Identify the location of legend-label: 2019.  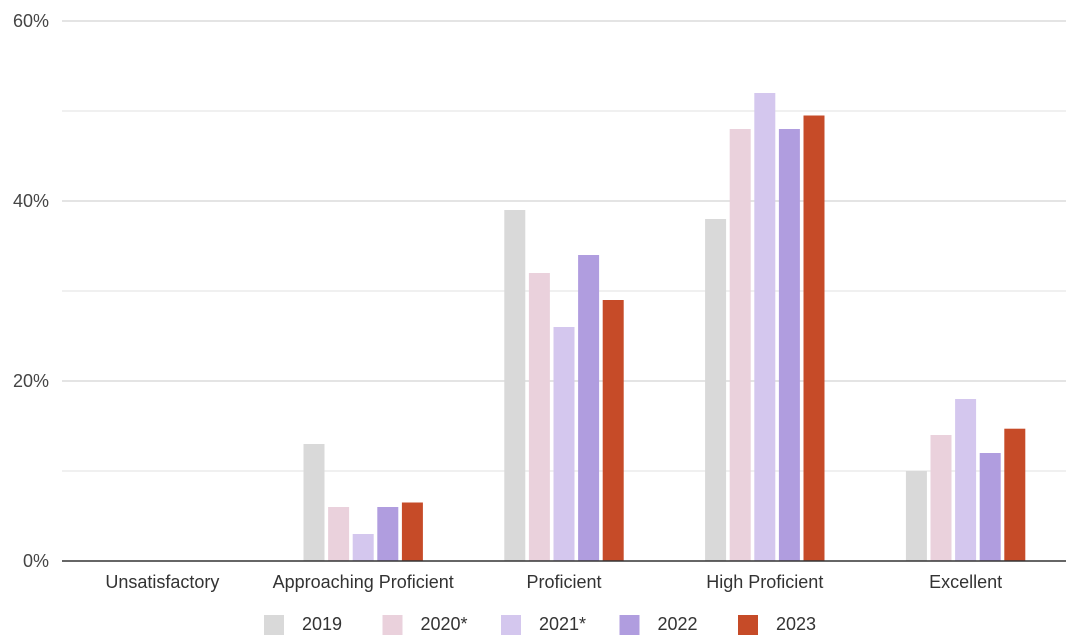
(322, 624).